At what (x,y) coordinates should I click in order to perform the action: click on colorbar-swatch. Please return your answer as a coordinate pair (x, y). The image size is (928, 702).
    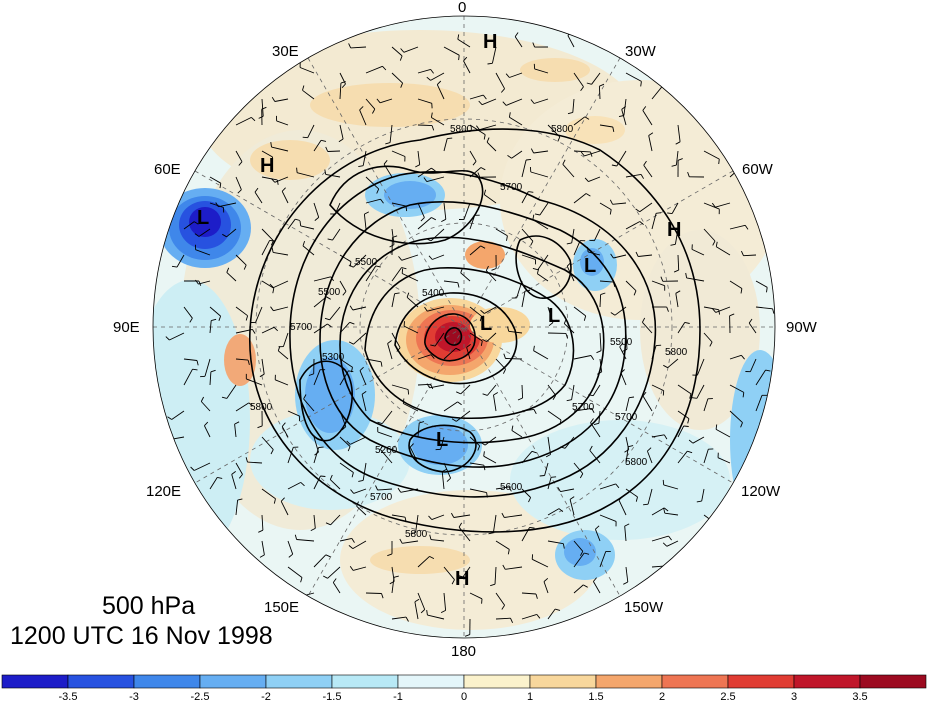
    Looking at the image, I should click on (365, 681).